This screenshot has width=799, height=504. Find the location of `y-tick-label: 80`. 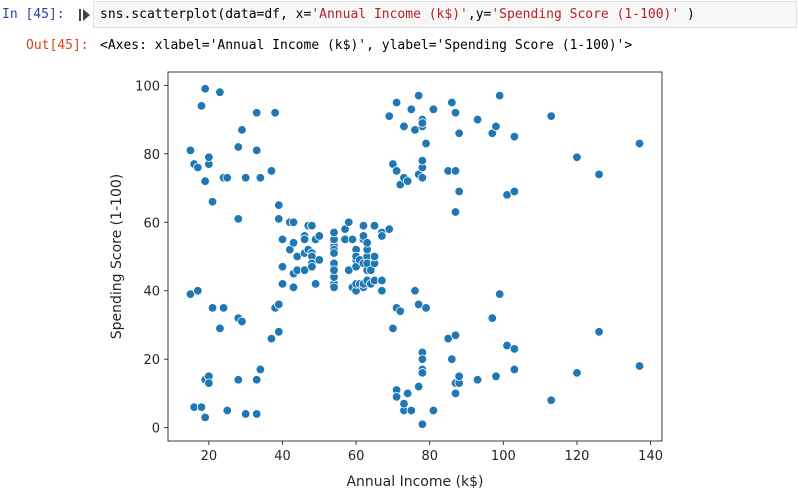

y-tick-label: 80 is located at coordinates (151, 155).